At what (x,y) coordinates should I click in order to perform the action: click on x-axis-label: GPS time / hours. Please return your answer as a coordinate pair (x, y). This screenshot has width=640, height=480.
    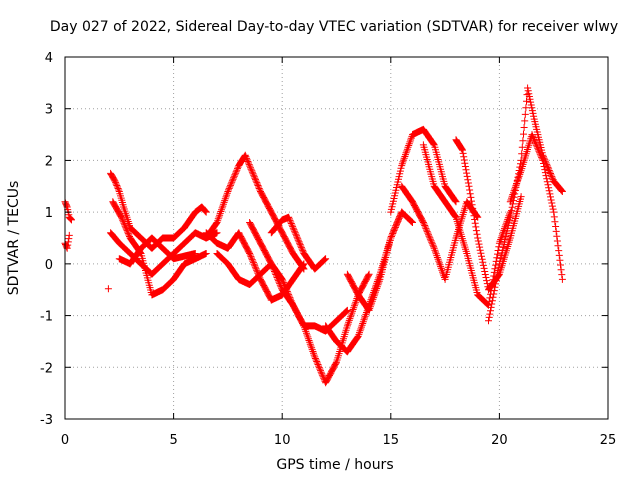
    Looking at the image, I should click on (334, 465).